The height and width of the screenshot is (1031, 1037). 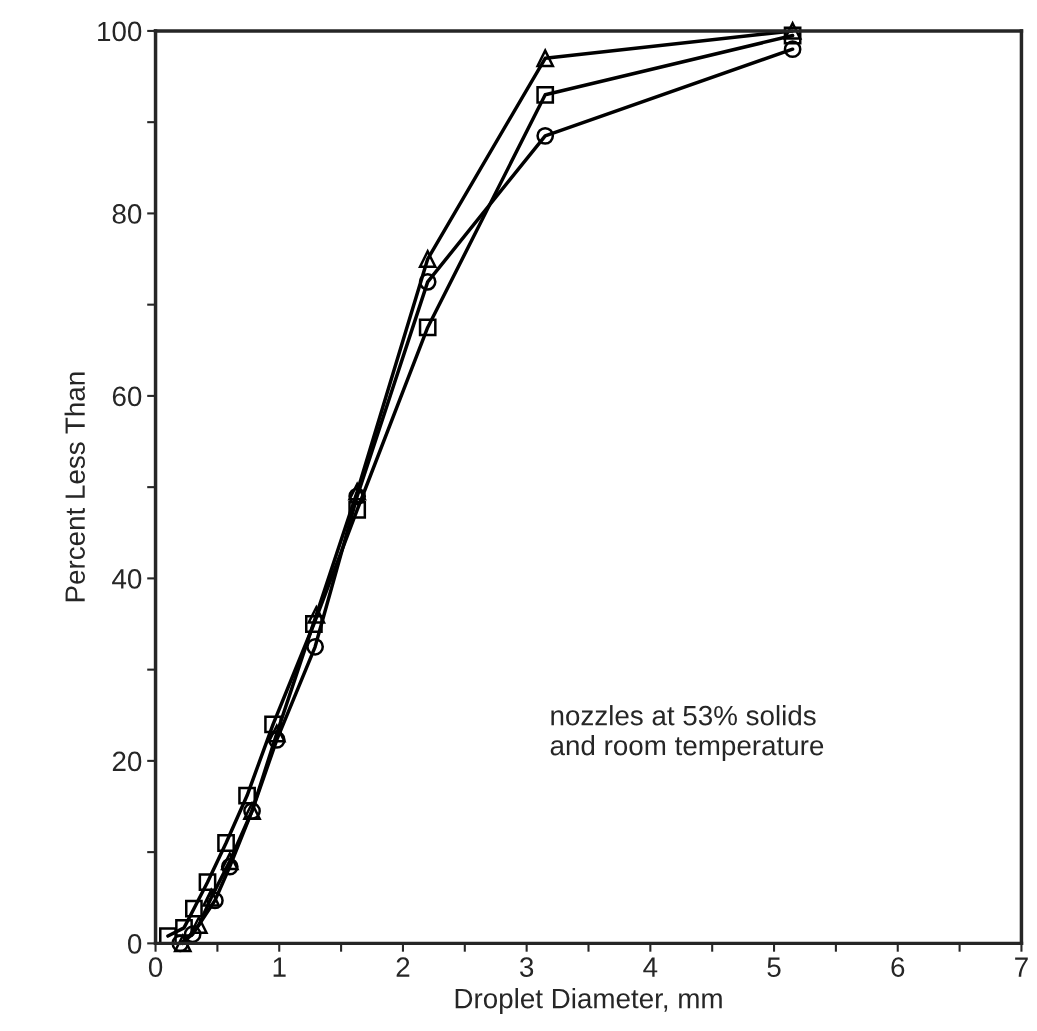 What do you see at coordinates (526, 967) in the screenshot?
I see `x-tick-label: 3` at bounding box center [526, 967].